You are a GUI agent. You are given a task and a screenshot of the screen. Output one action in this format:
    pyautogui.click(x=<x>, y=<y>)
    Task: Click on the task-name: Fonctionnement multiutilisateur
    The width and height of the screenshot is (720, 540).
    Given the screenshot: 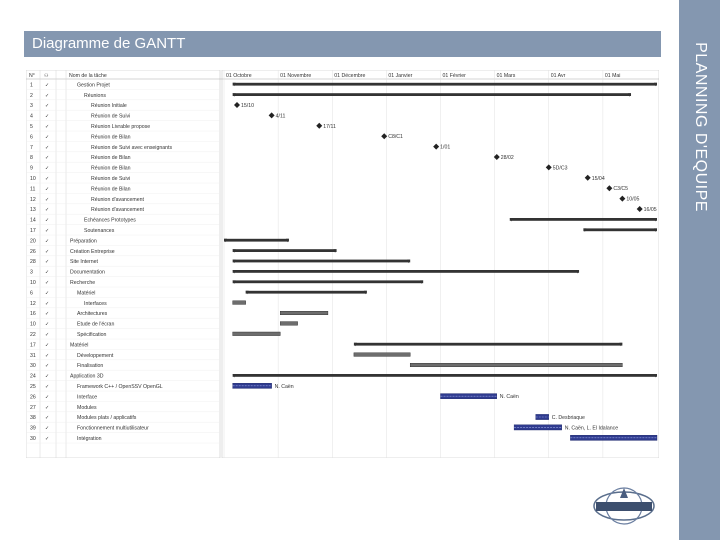 What is the action you would take?
    pyautogui.click(x=113, y=429)
    